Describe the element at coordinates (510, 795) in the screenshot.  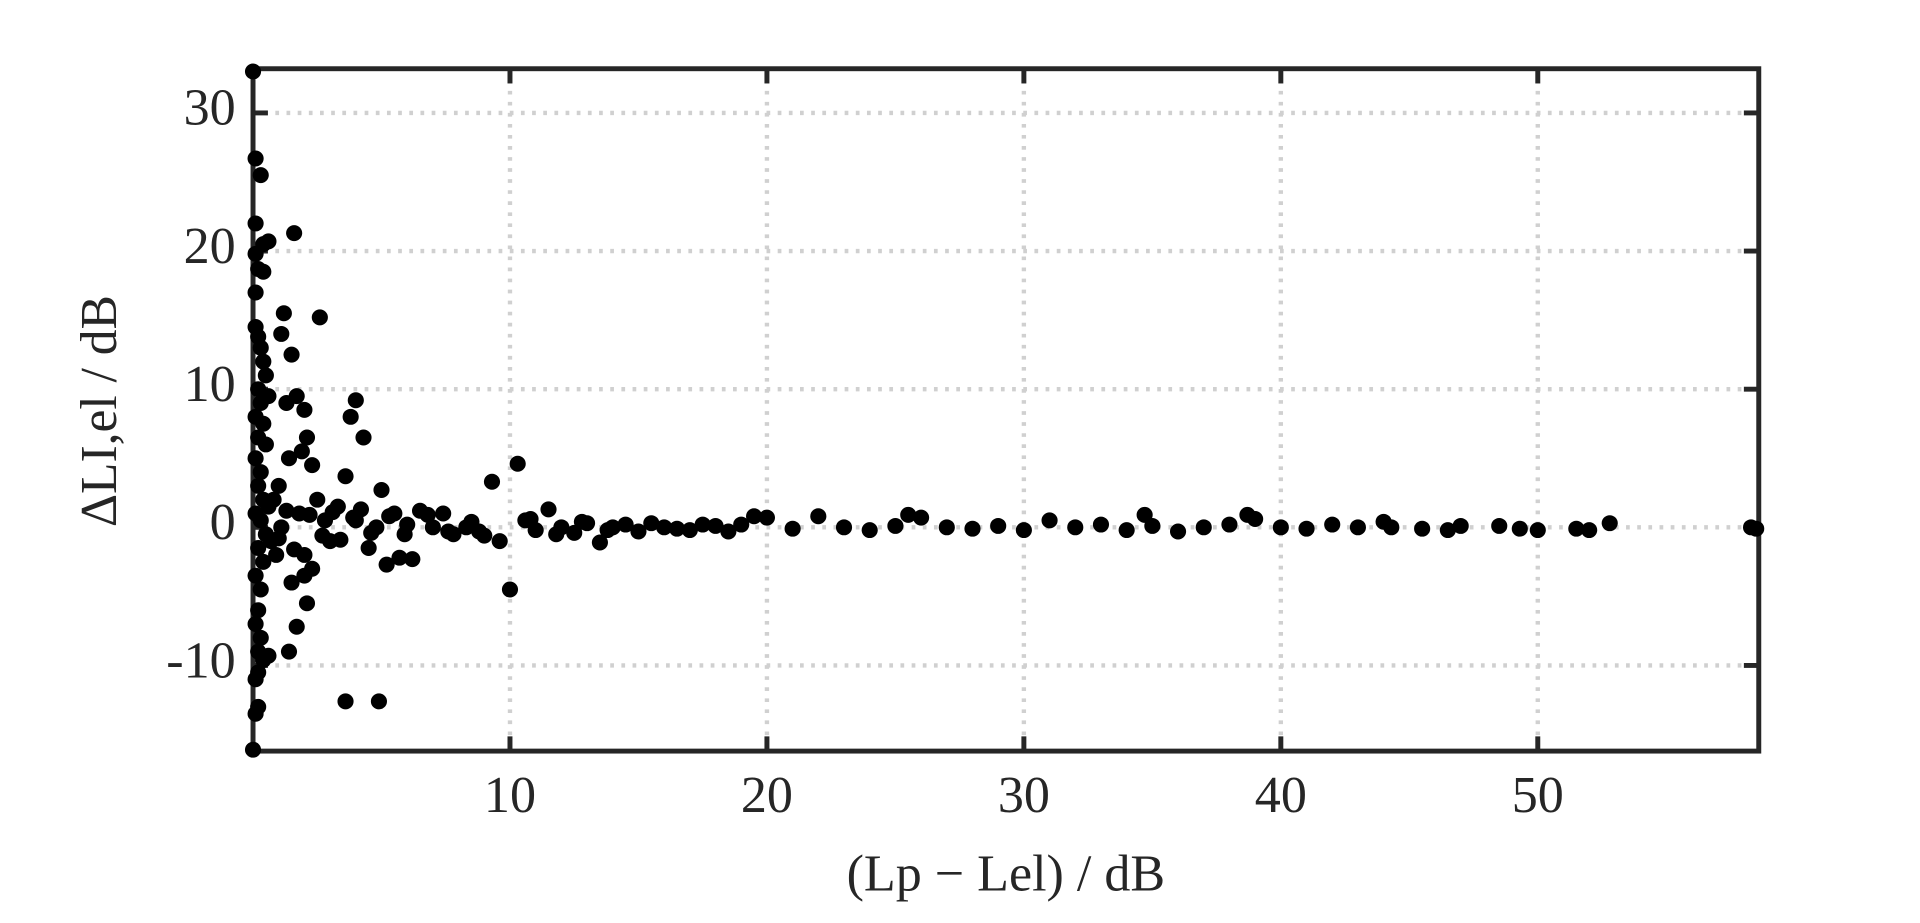
I see `x-tick-label: 10` at that location.